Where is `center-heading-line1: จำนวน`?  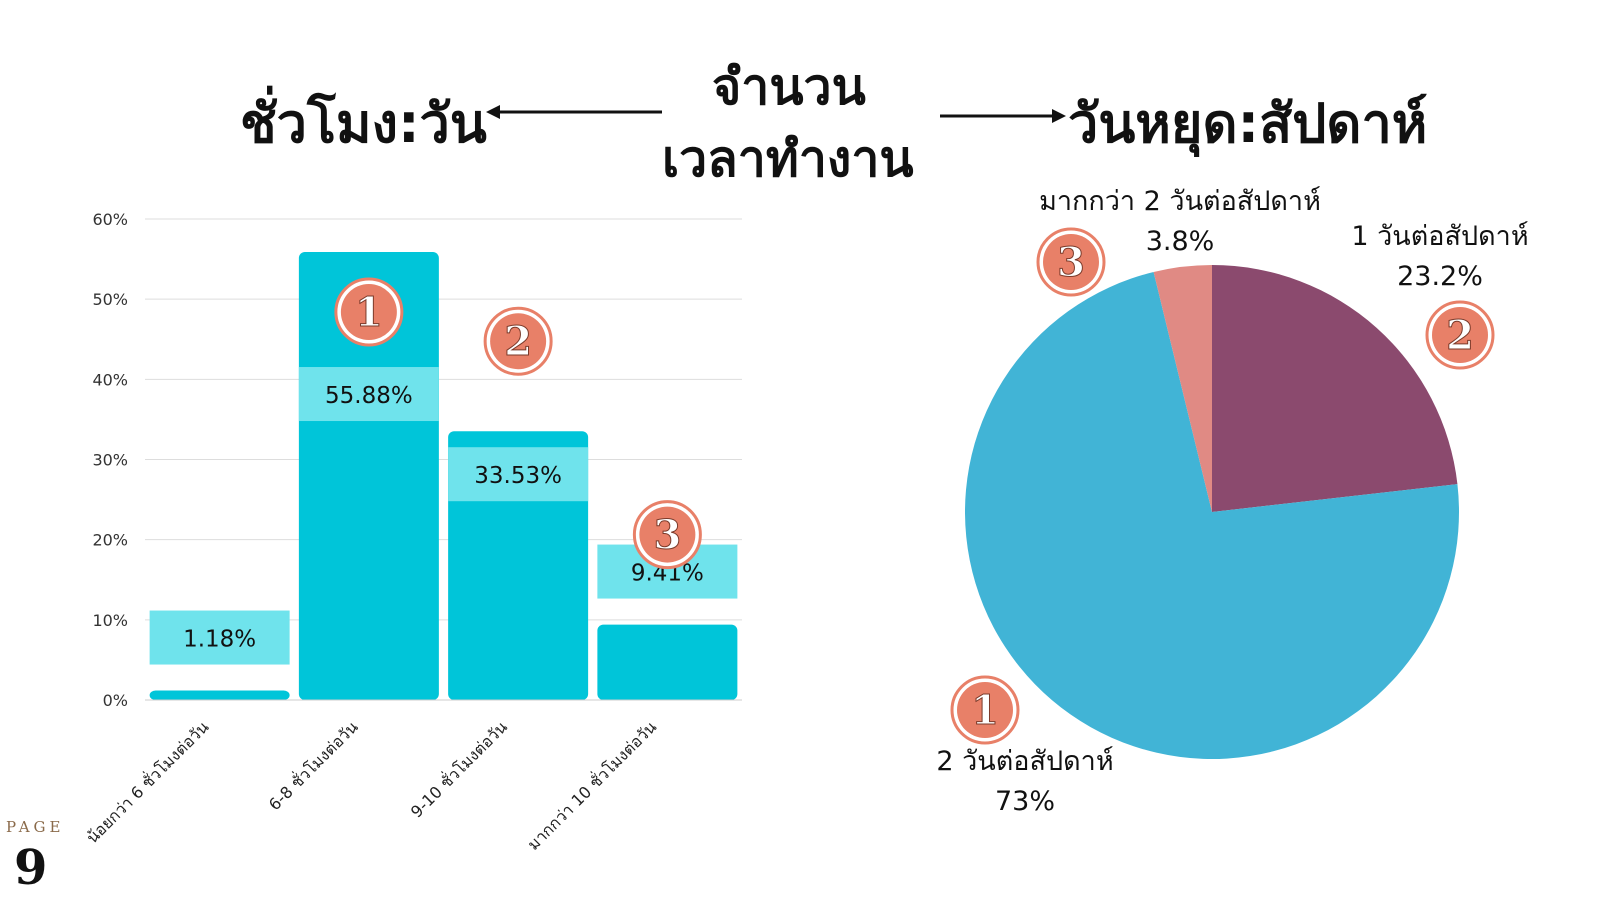 center-heading-line1: จำนวน is located at coordinates (789, 87).